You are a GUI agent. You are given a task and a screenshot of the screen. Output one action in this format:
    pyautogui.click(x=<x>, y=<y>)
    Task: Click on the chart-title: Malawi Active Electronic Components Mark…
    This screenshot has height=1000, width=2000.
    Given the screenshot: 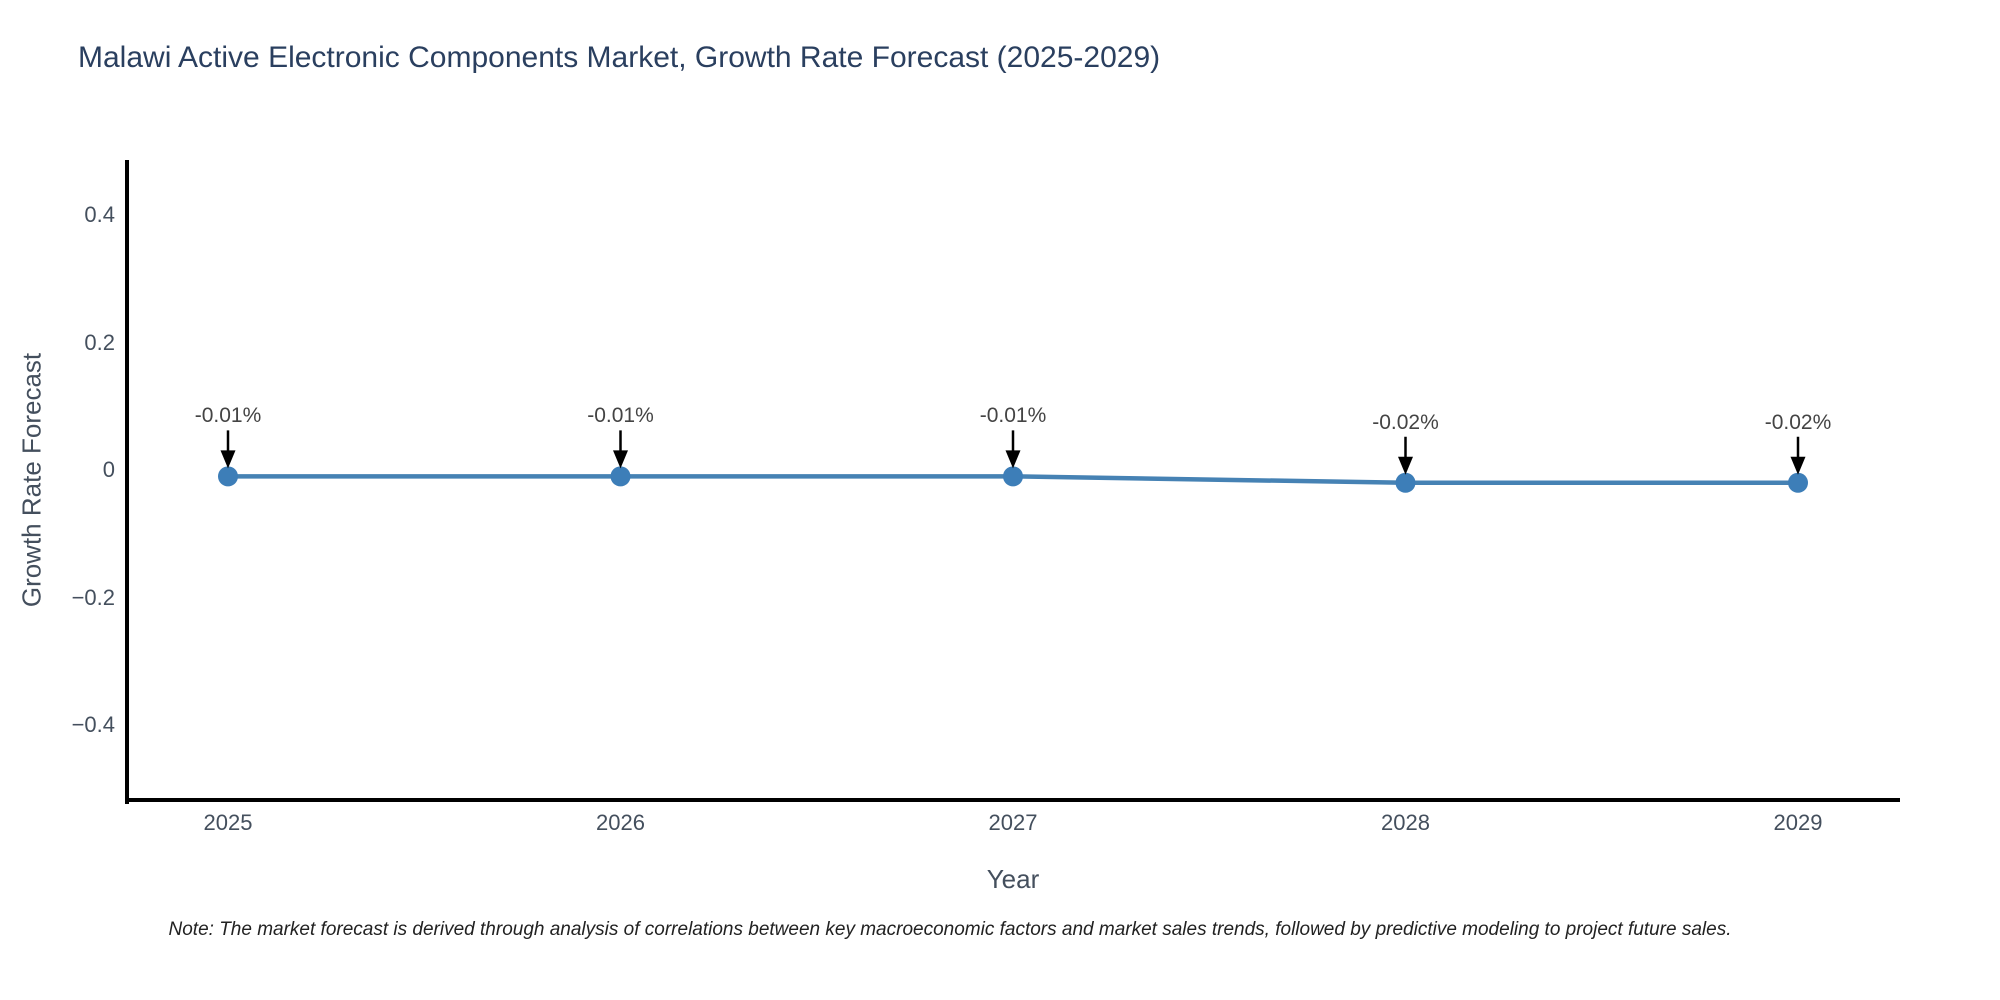 What is the action you would take?
    pyautogui.click(x=619, y=57)
    